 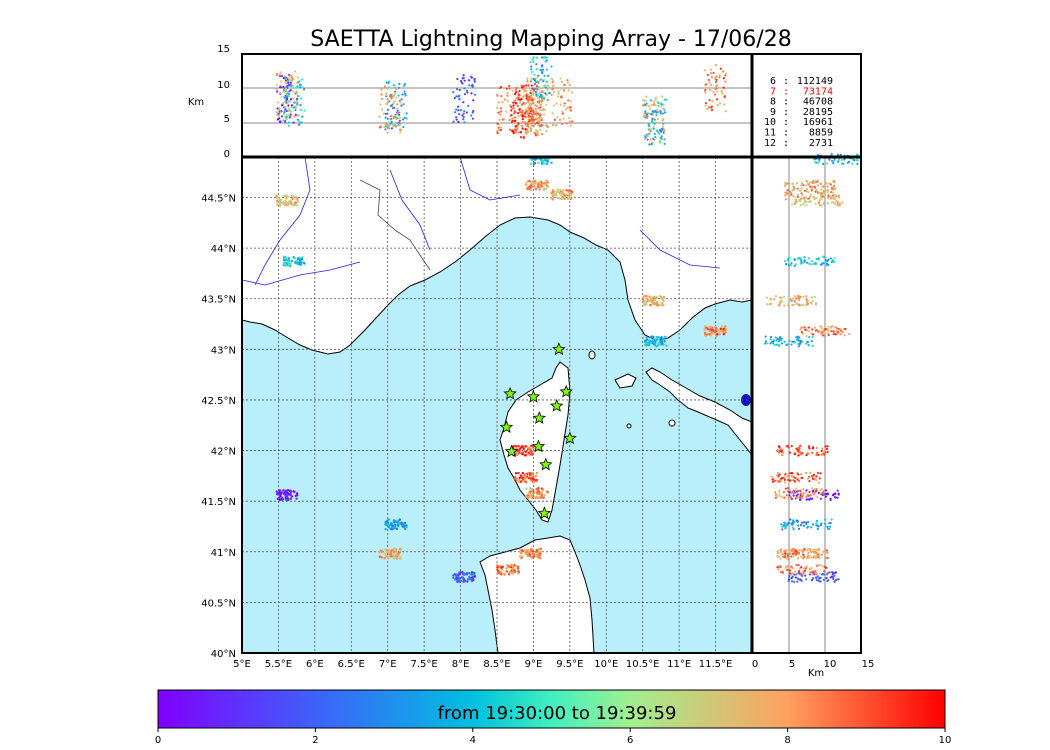 What do you see at coordinates (223, 452) in the screenshot?
I see `lat-tick-label: 42°N` at bounding box center [223, 452].